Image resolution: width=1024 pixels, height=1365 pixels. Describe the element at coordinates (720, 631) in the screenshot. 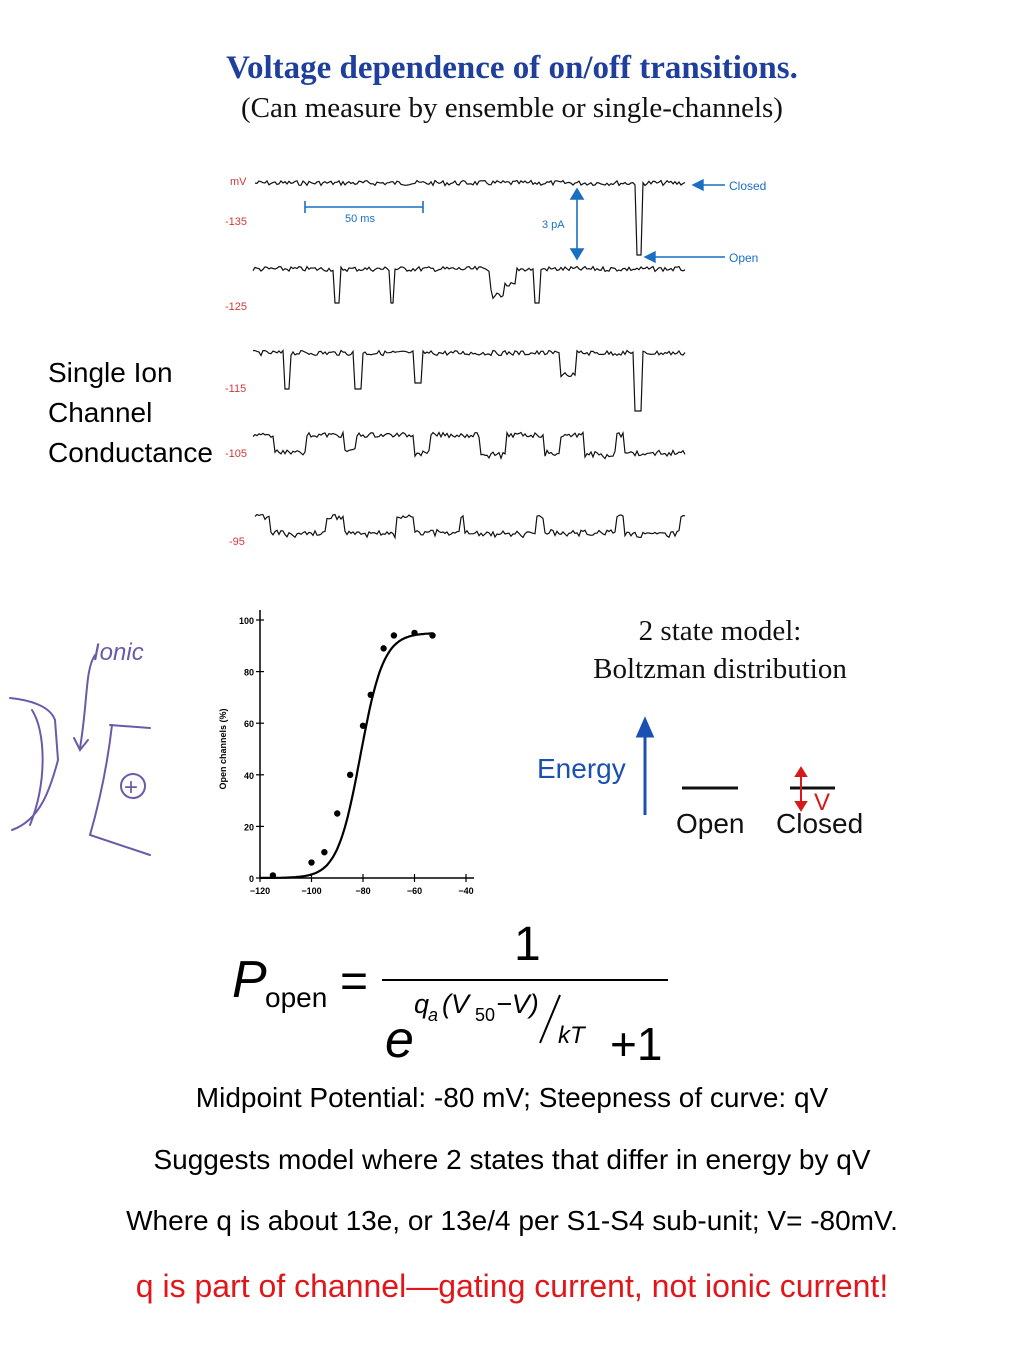

I see `model-title-line1: 2 state model:` at that location.